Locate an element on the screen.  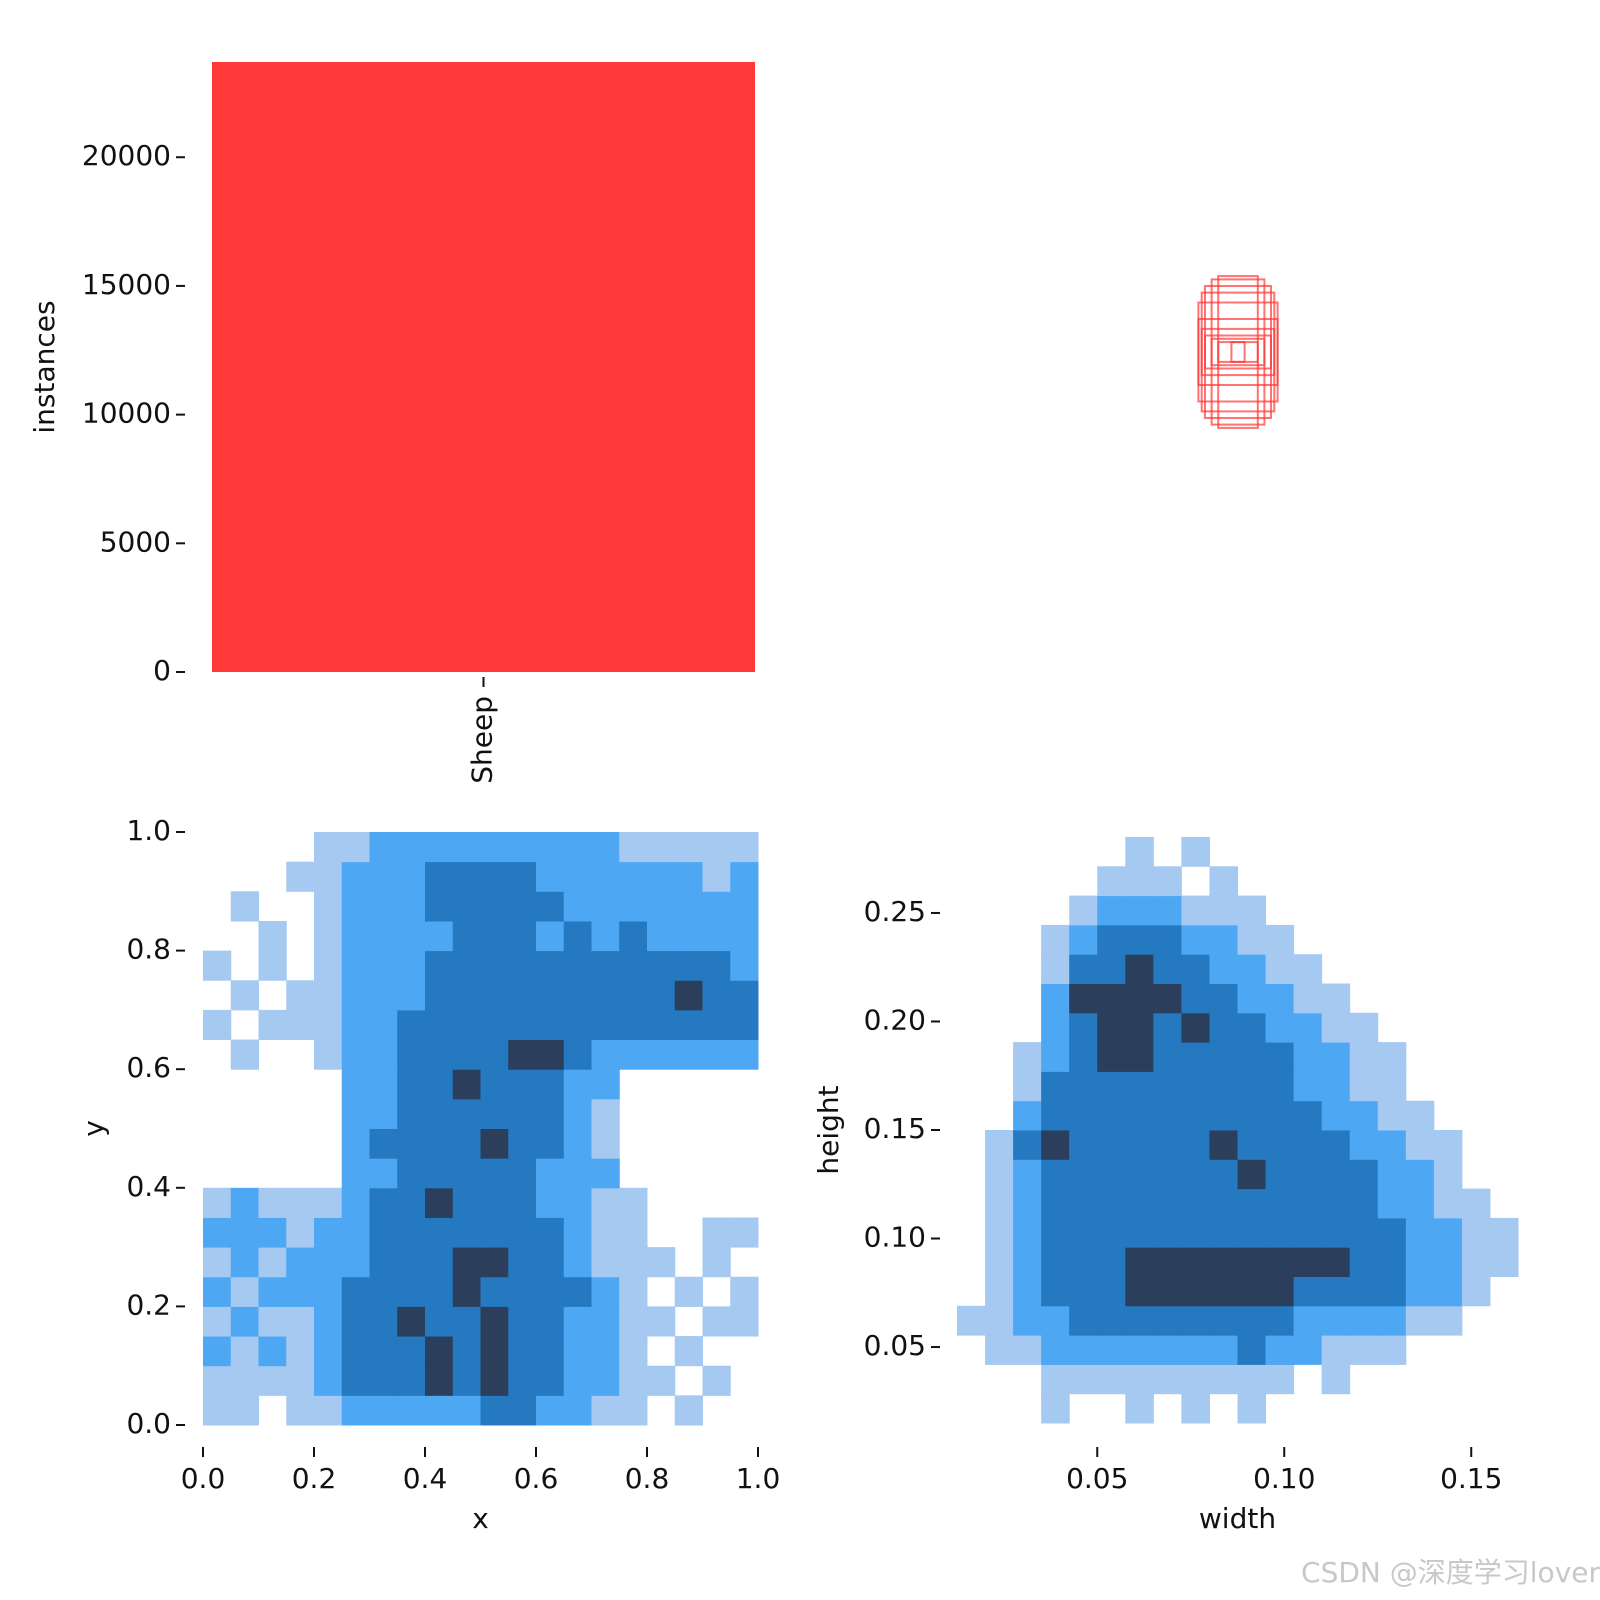
y-tick-label: 0.05 is located at coordinates (895, 1345).